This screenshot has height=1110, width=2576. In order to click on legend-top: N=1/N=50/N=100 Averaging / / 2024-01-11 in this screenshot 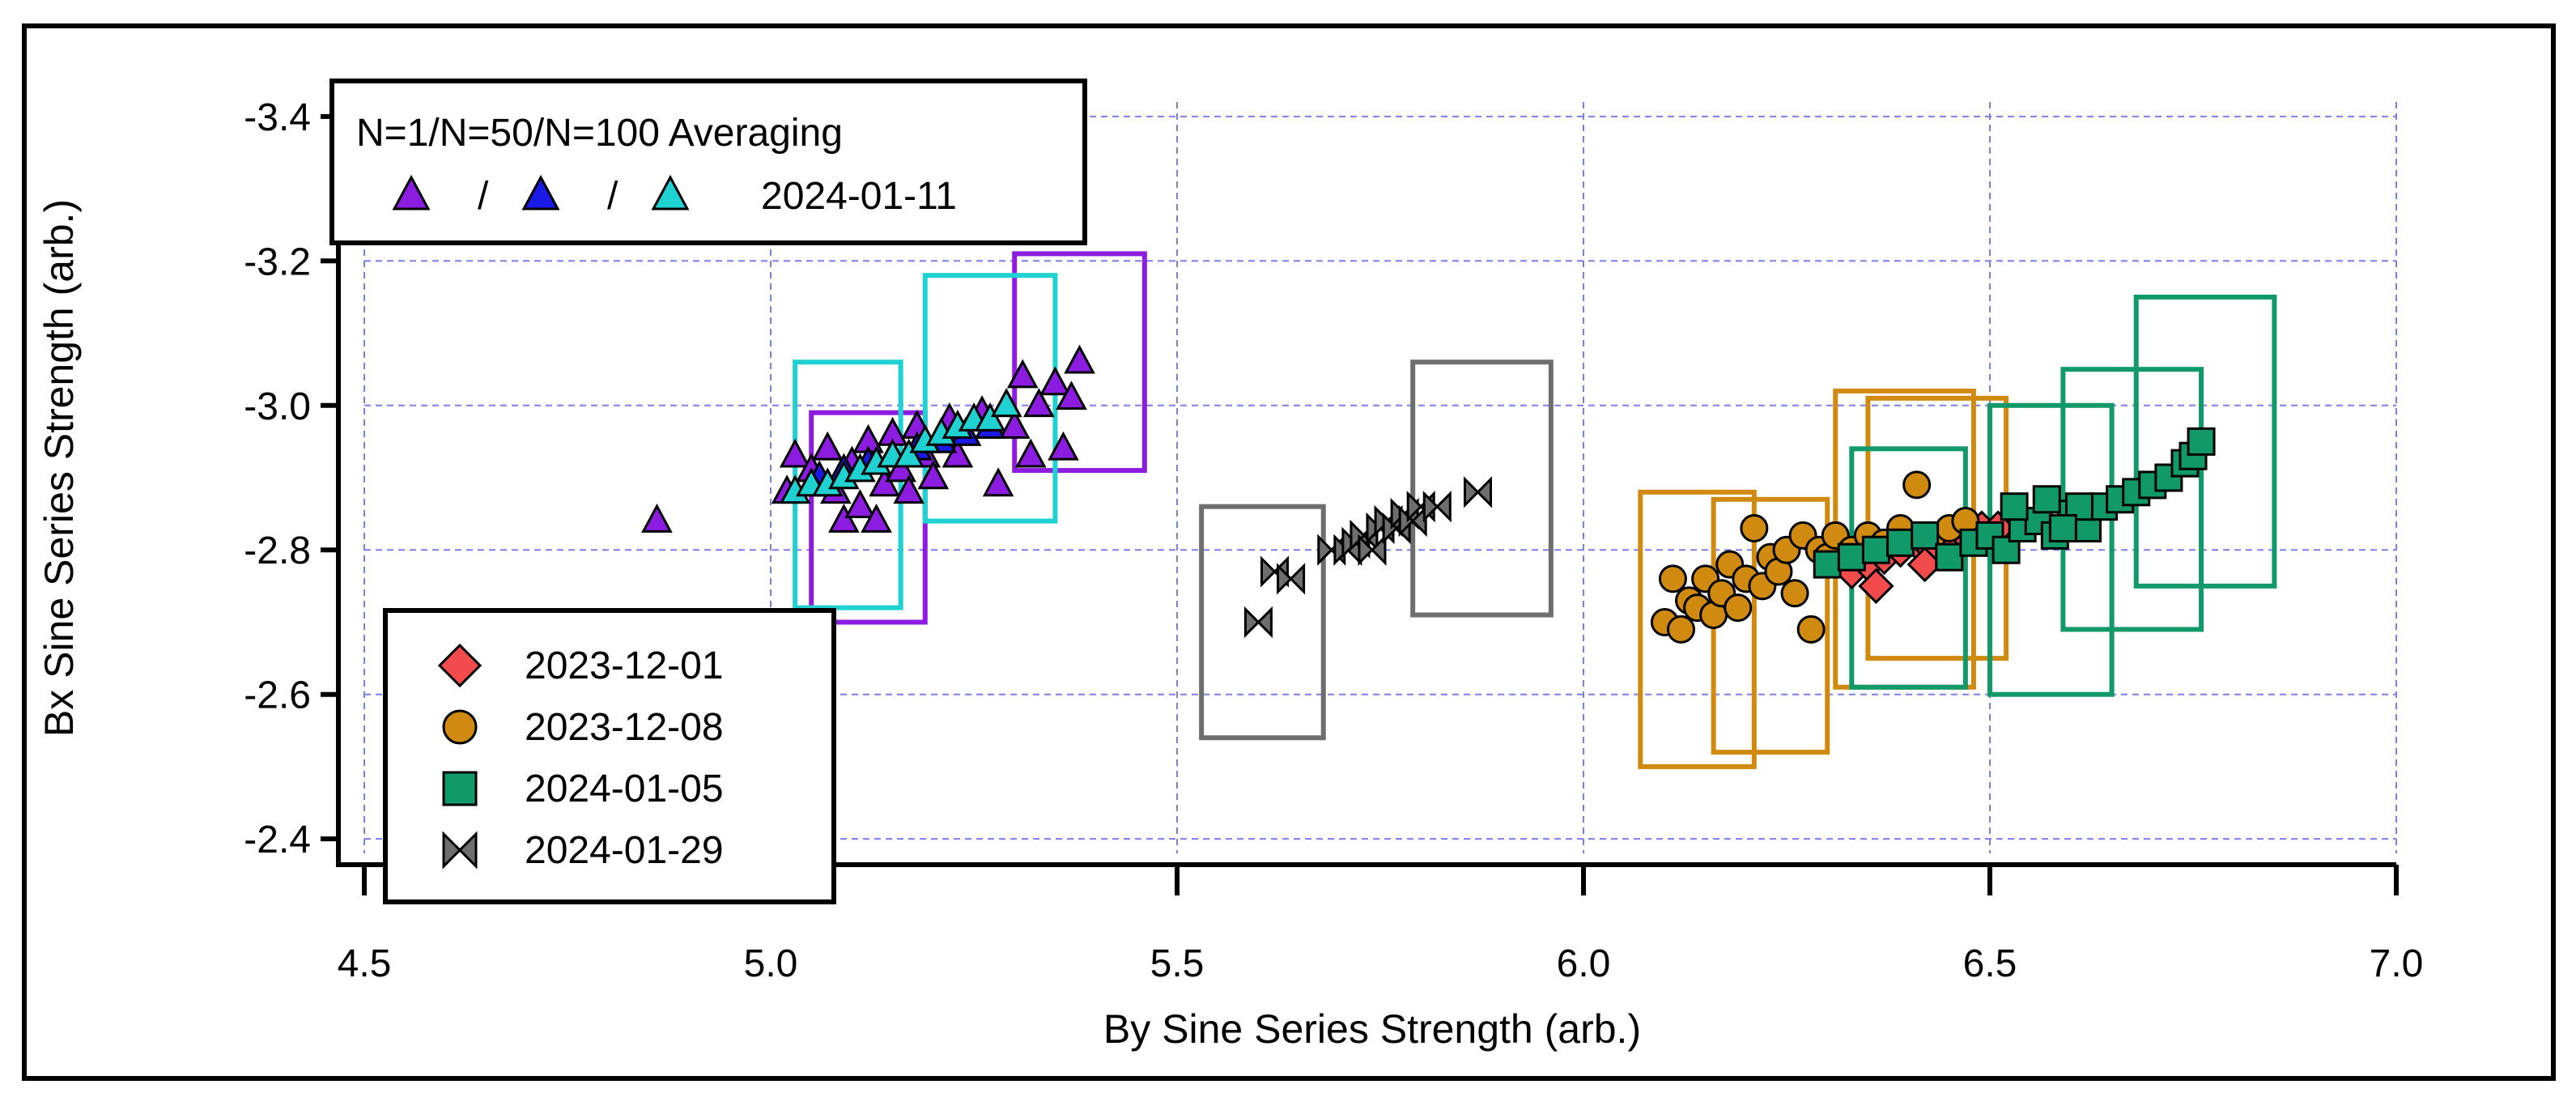, I will do `click(708, 162)`.